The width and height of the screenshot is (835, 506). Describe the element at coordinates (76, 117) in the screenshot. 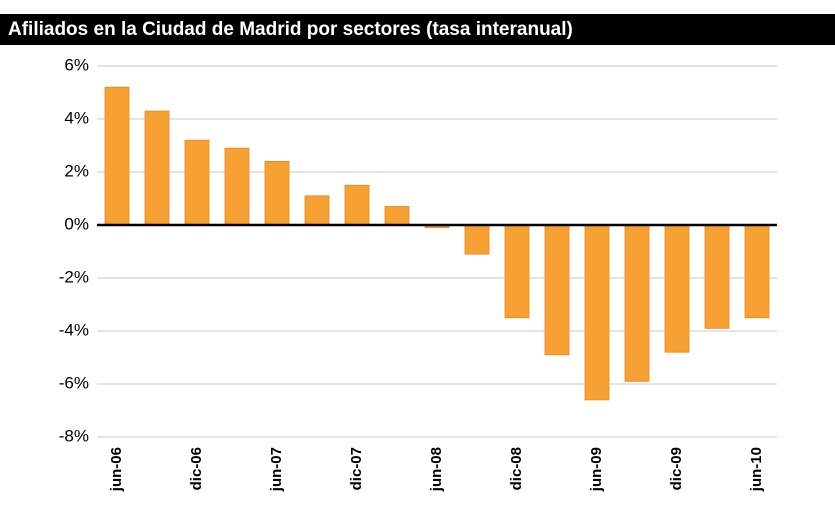

I see `y-tick-label: 4%` at that location.